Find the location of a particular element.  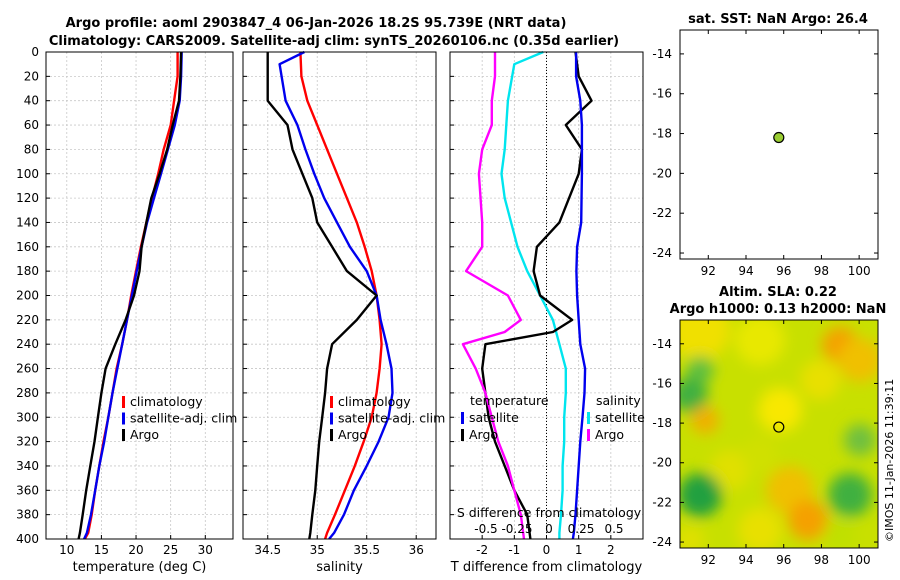

x-axis-label-top: S difference from climatology is located at coordinates (549, 512).